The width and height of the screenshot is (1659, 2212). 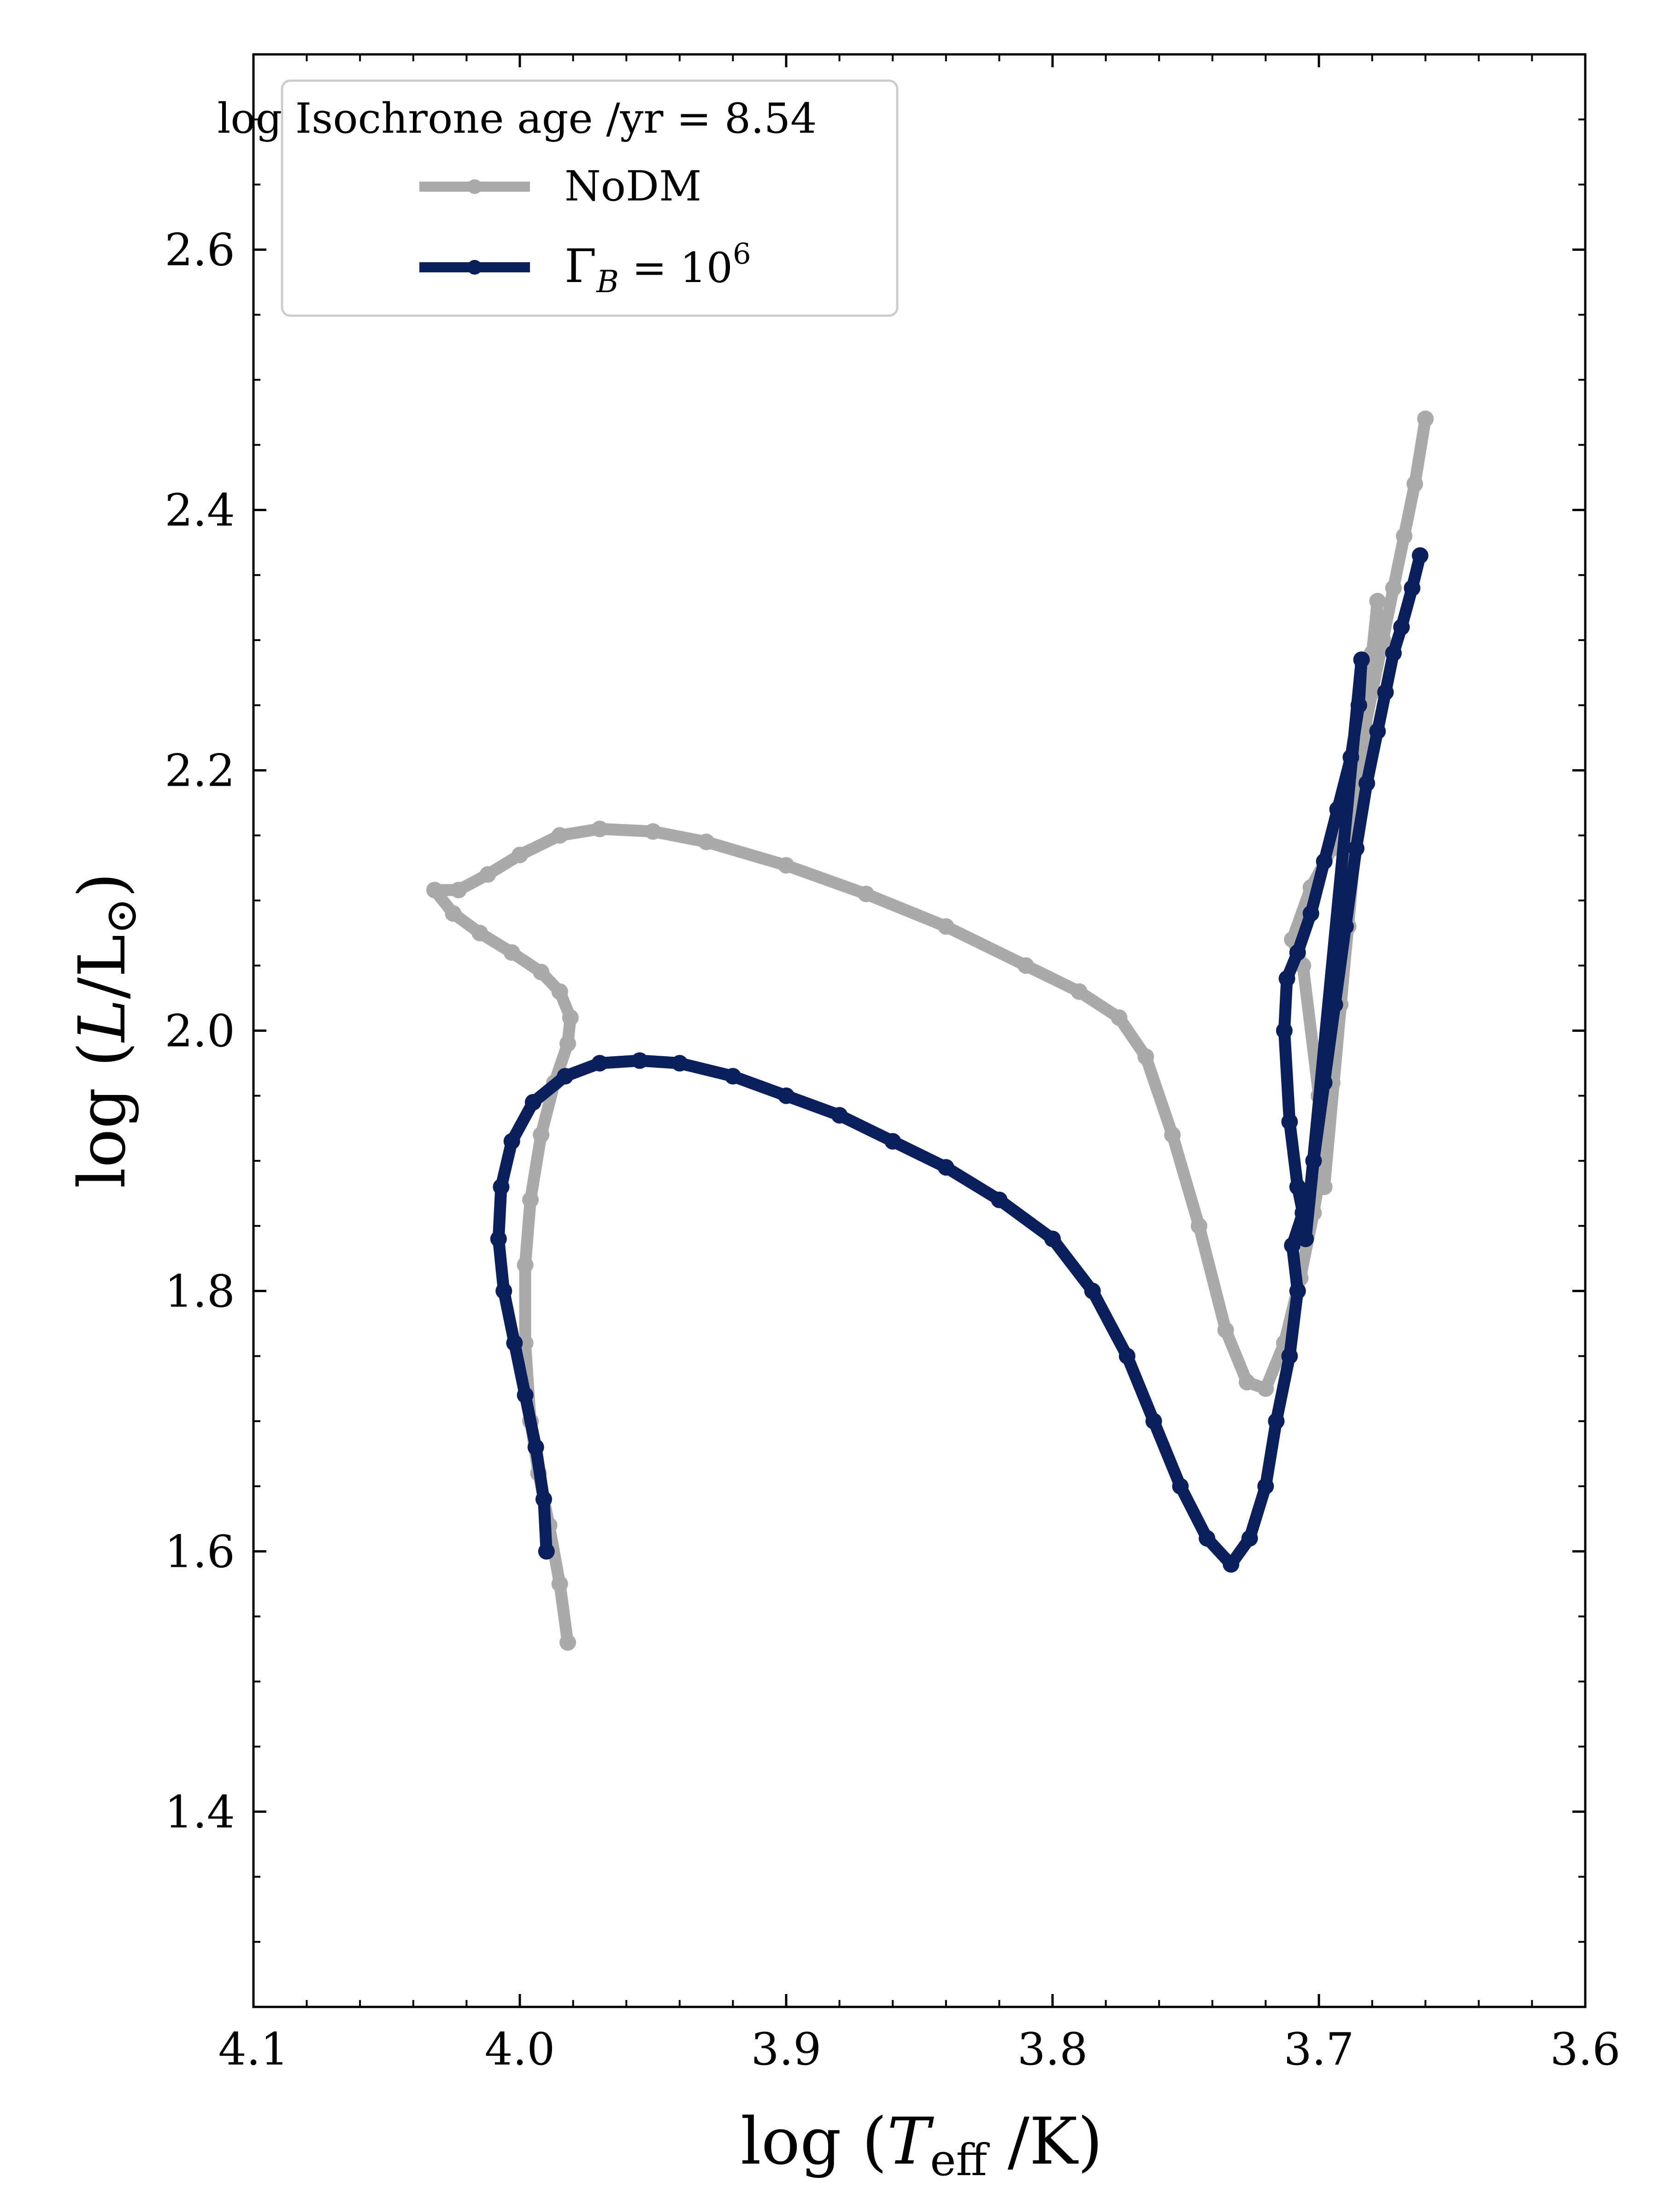 I want to click on legend-label-gamma: ΓB = 106, so click(x=658, y=268).